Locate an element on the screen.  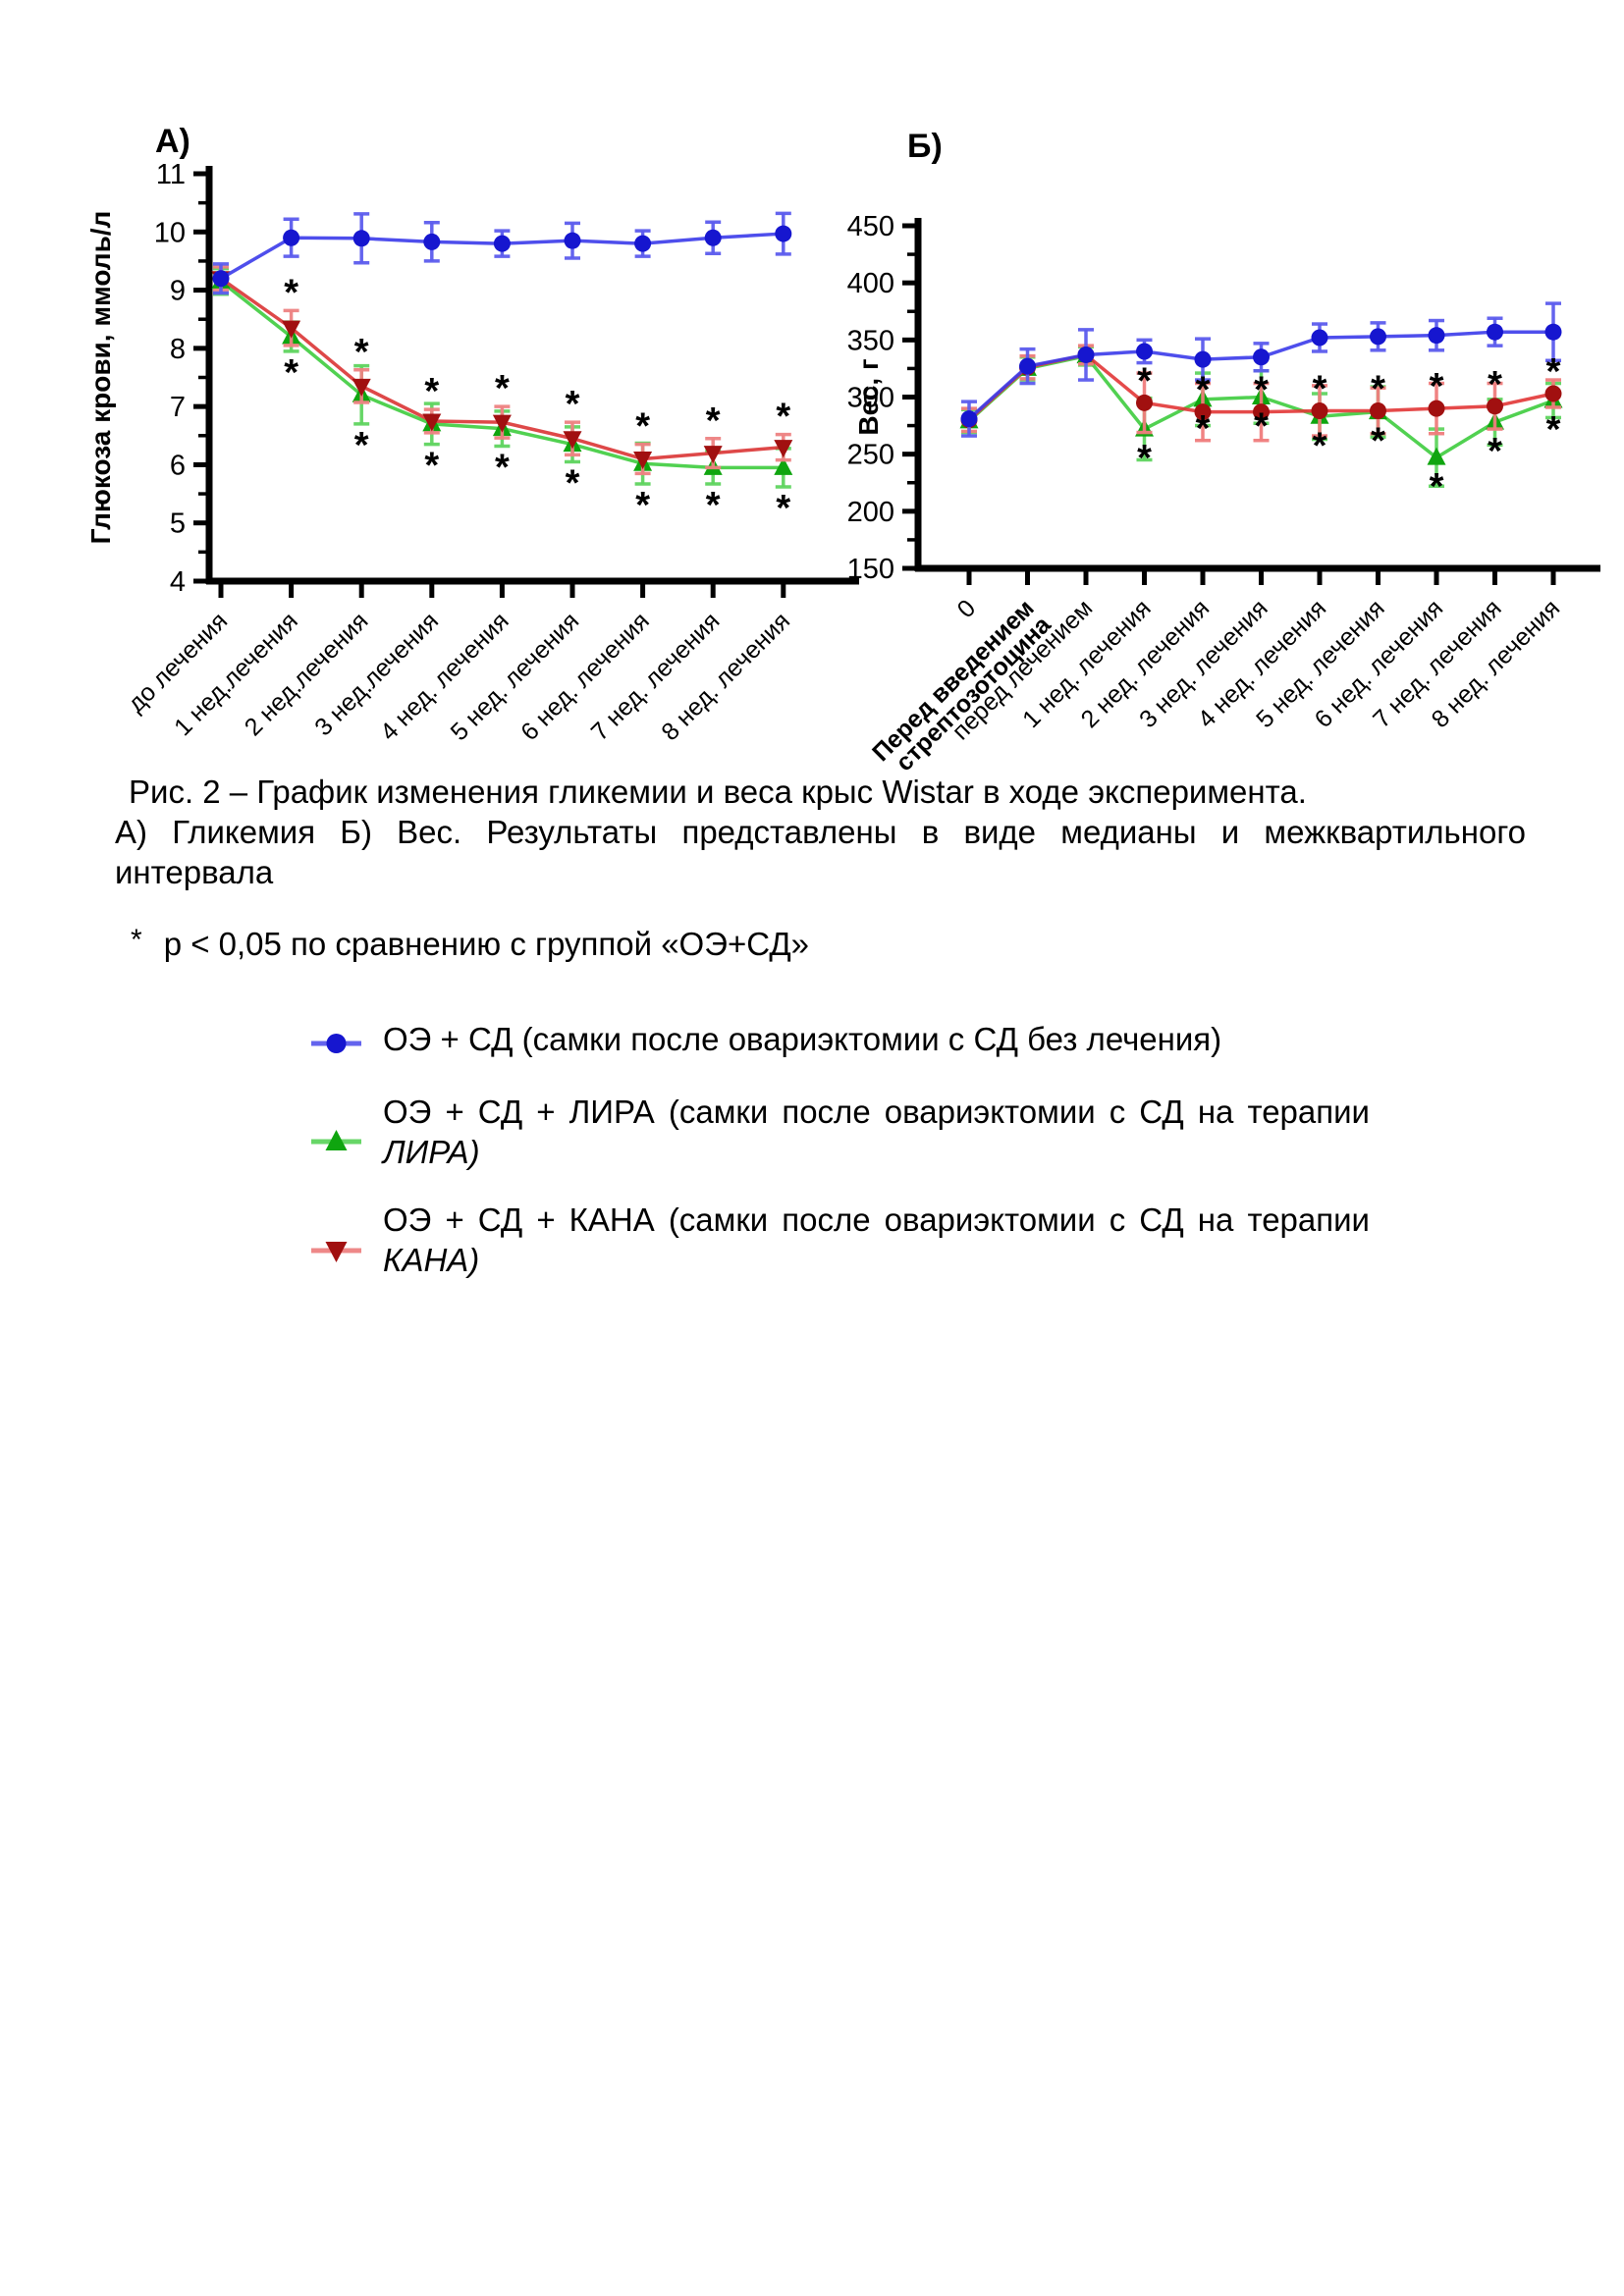
y-axis-title: Вес, г is located at coordinates (868, 396).